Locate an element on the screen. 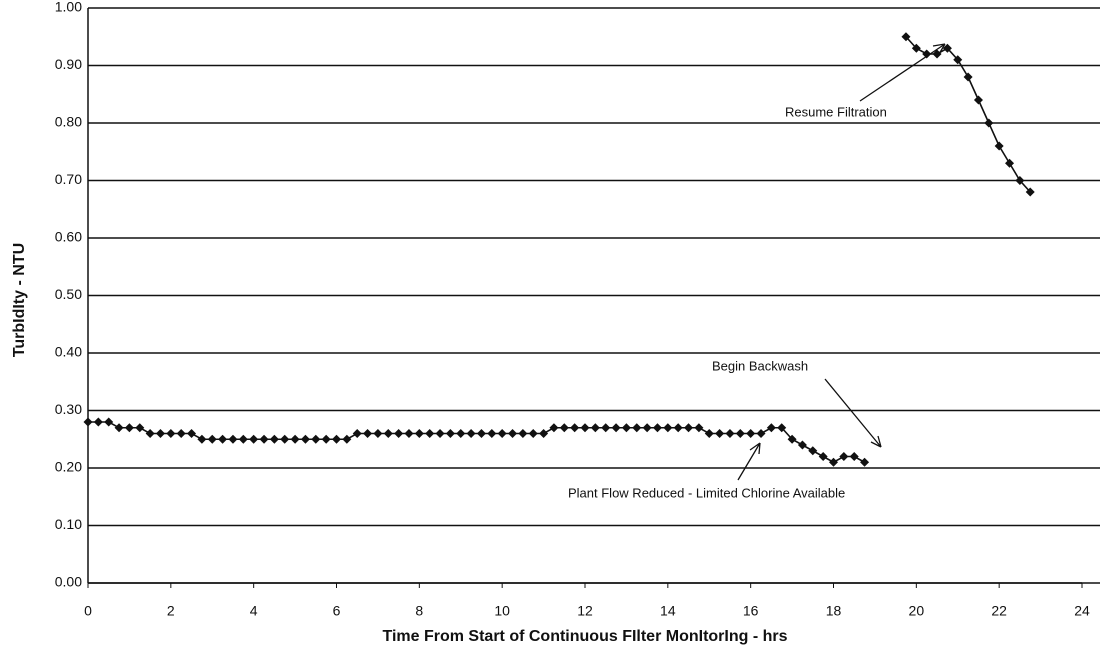 Image resolution: width=1100 pixels, height=651 pixels. x-tick-label: 22 is located at coordinates (999, 611).